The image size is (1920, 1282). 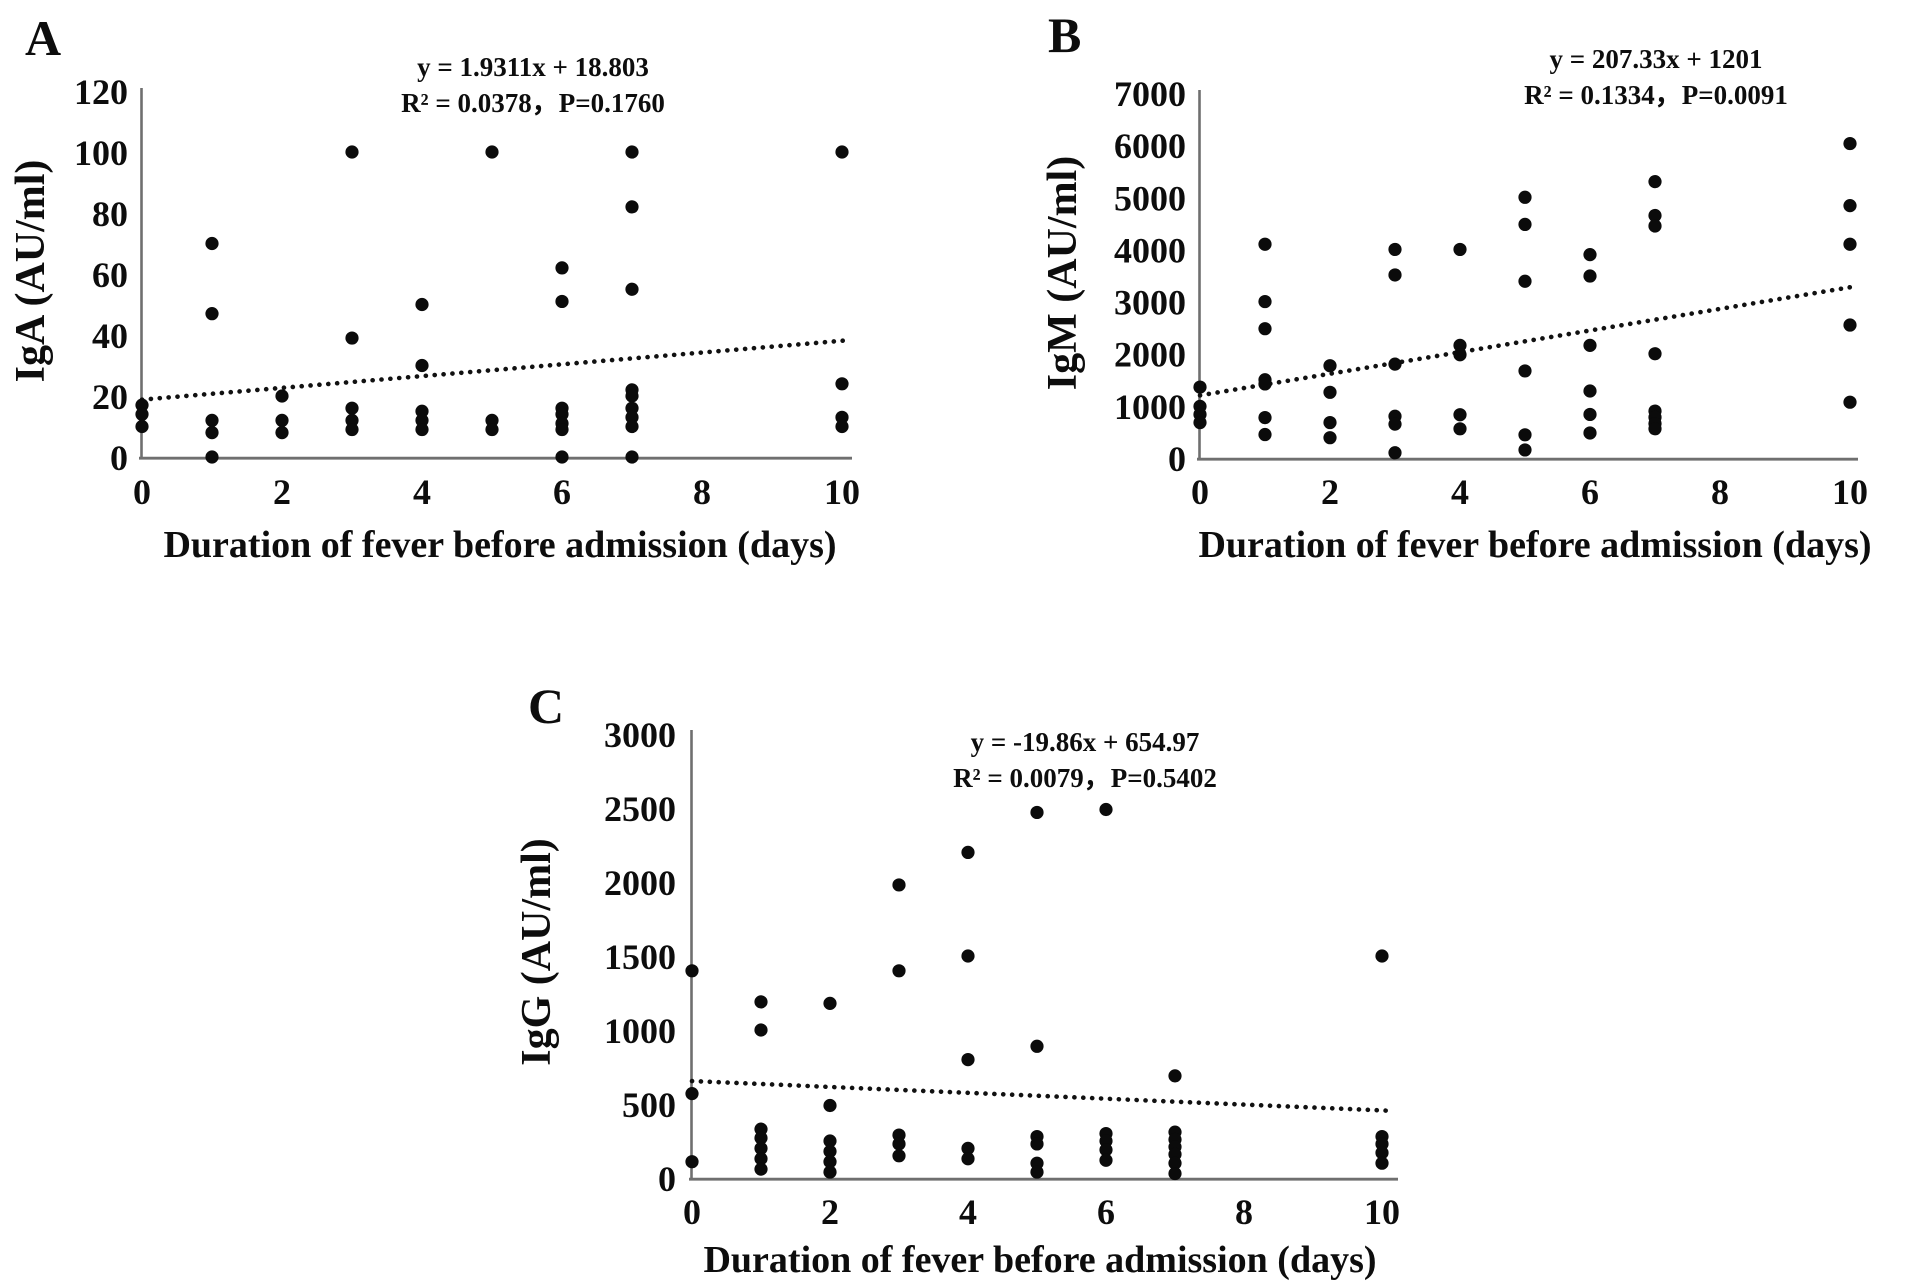 What do you see at coordinates (533, 103) in the screenshot?
I see `regression-stats-a: R² = 0.0378，P=0.1760` at bounding box center [533, 103].